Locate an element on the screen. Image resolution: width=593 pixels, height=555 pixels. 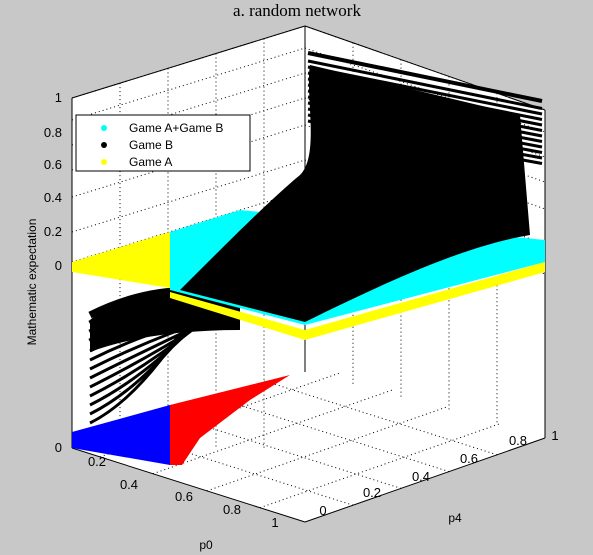
legend-entry-game-b: Game B is located at coordinates (137, 145).